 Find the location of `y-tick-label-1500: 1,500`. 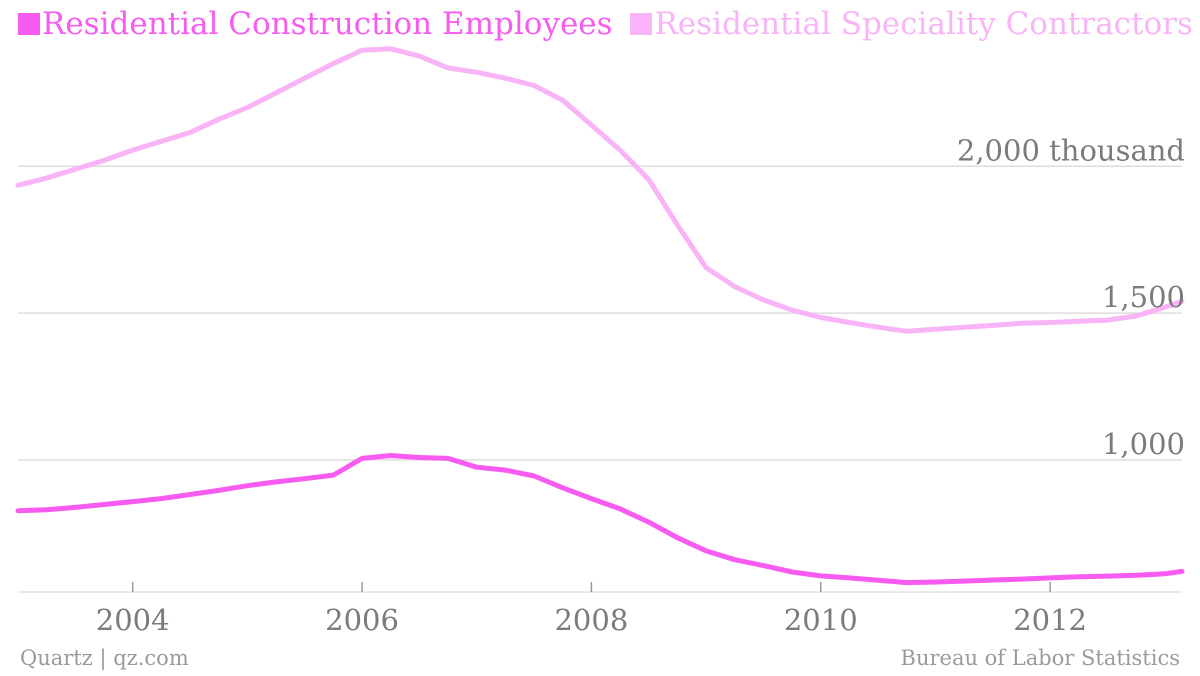

y-tick-label-1500: 1,500 is located at coordinates (1143, 297).